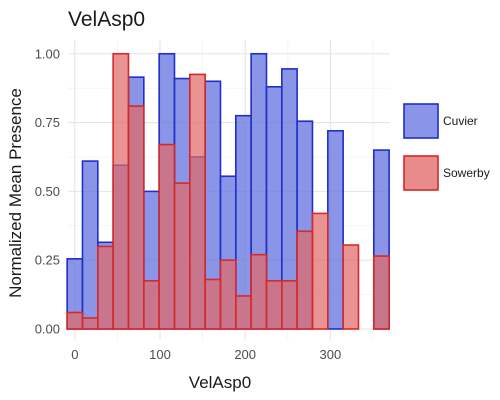 The height and width of the screenshot is (400, 500). I want to click on y-axis-title: Normalized Mean Presence, so click(15, 193).